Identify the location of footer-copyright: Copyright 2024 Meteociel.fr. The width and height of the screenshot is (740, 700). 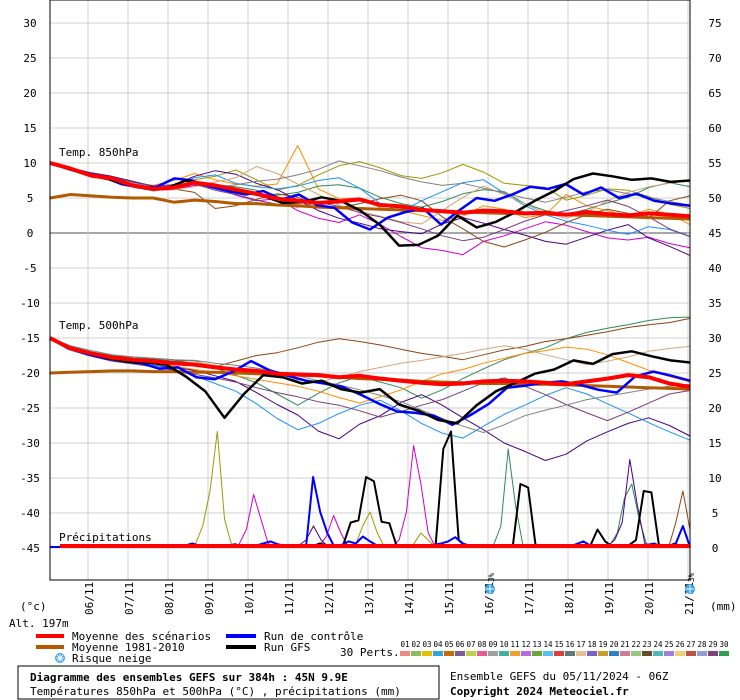
(539, 691).